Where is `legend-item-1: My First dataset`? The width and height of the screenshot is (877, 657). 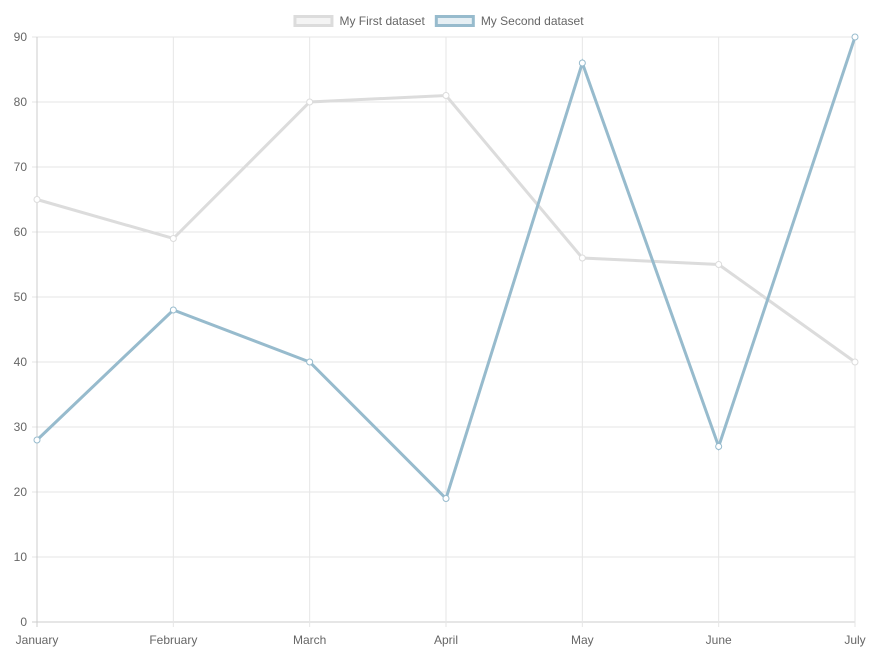 legend-item-1: My First dataset is located at coordinates (359, 21).